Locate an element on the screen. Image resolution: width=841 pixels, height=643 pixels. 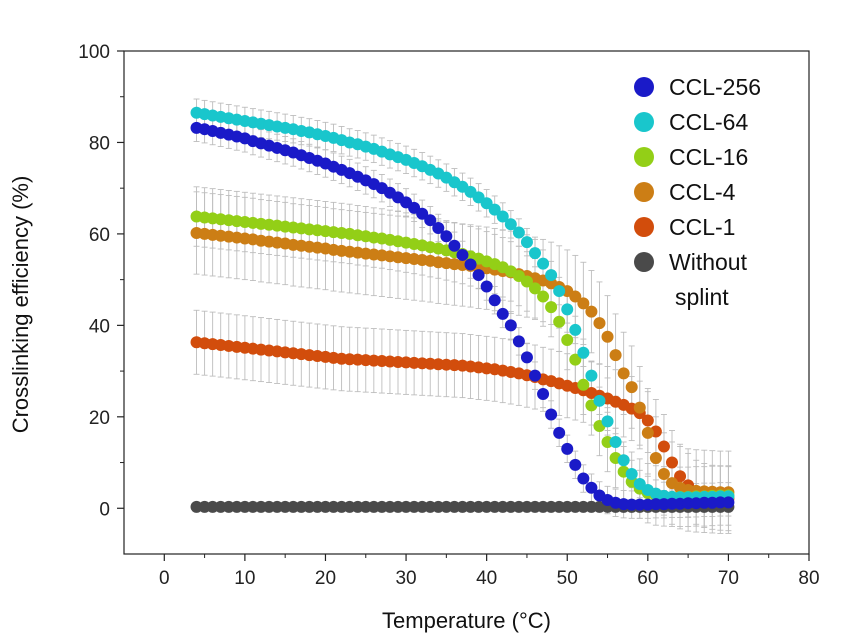
x-tick-label: 40 is located at coordinates (486, 578).